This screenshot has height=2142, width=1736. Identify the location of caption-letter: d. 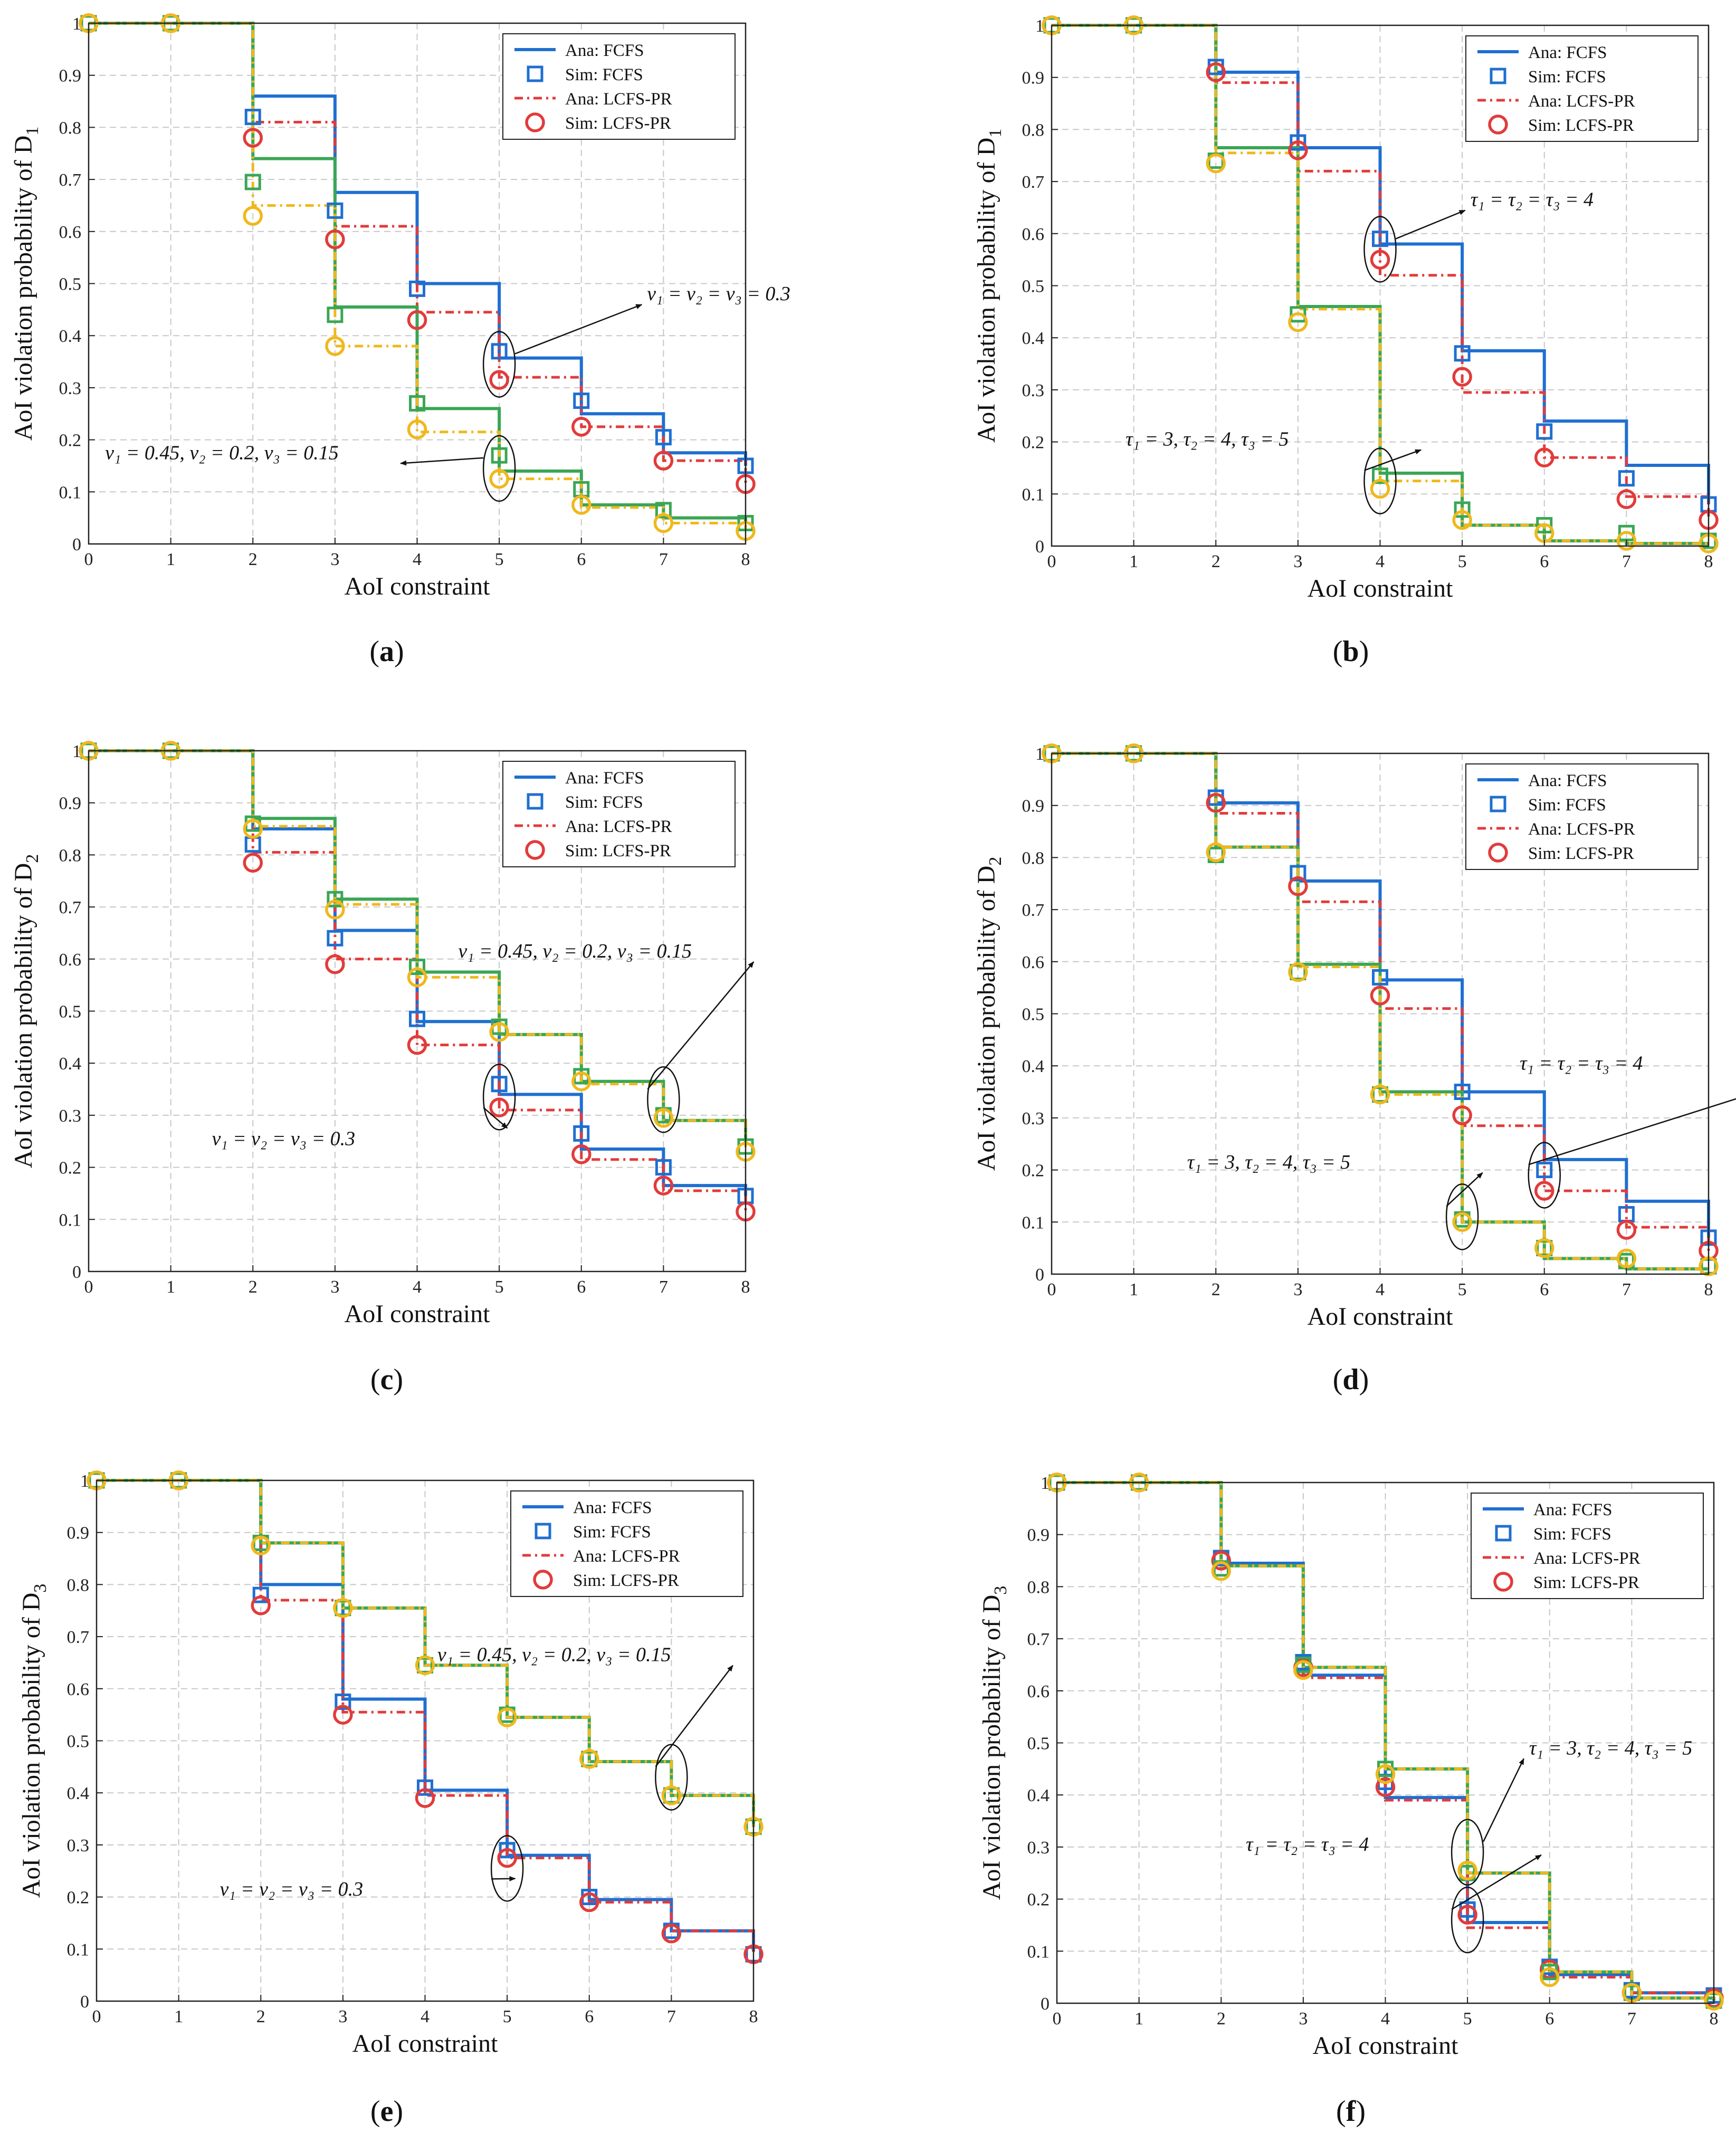
(1350, 1380).